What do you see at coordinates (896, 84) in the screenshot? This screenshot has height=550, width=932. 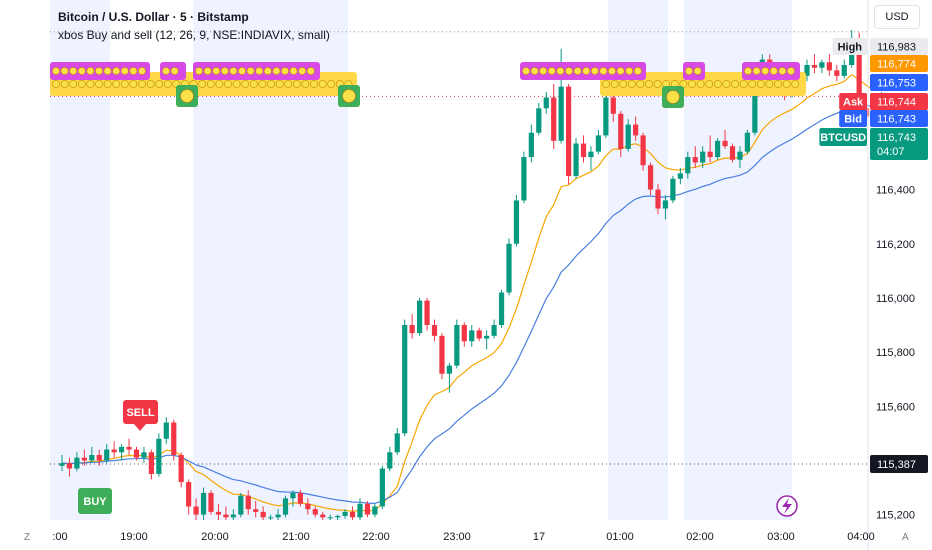 I see `ema26-tag-value: 116,753` at bounding box center [896, 84].